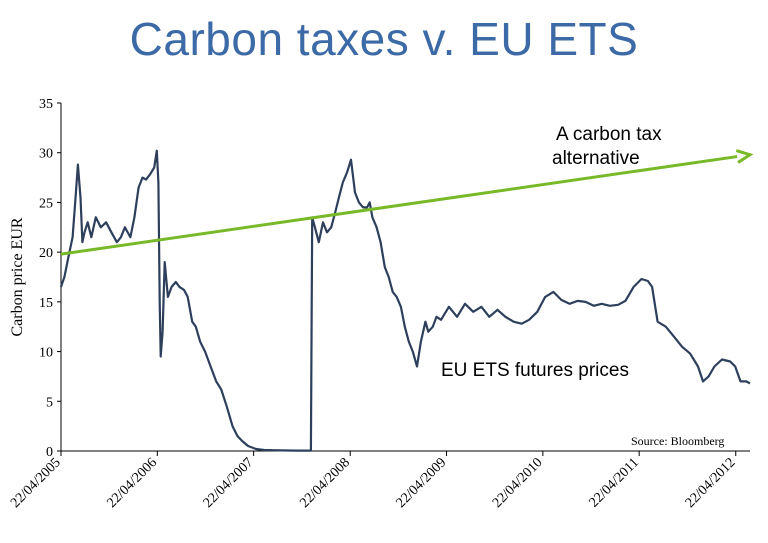 This screenshot has width=768, height=543. What do you see at coordinates (325, 483) in the screenshot?
I see `x-tick-label: 22/04/2008` at bounding box center [325, 483].